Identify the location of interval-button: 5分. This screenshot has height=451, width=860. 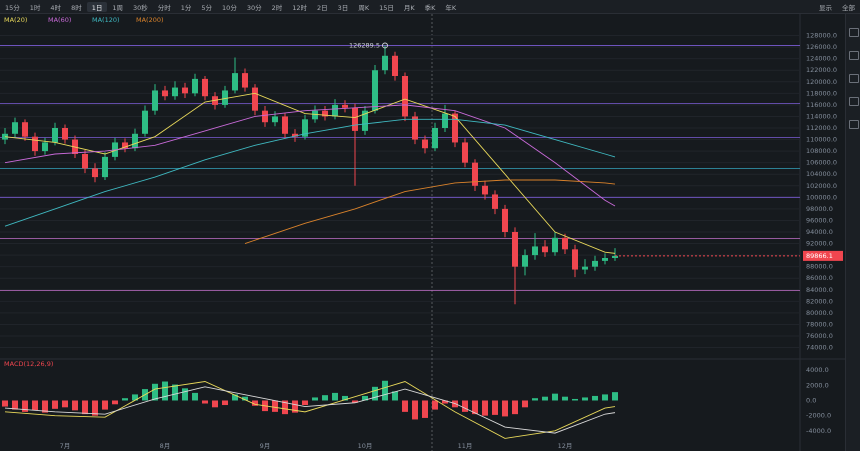
(207, 7).